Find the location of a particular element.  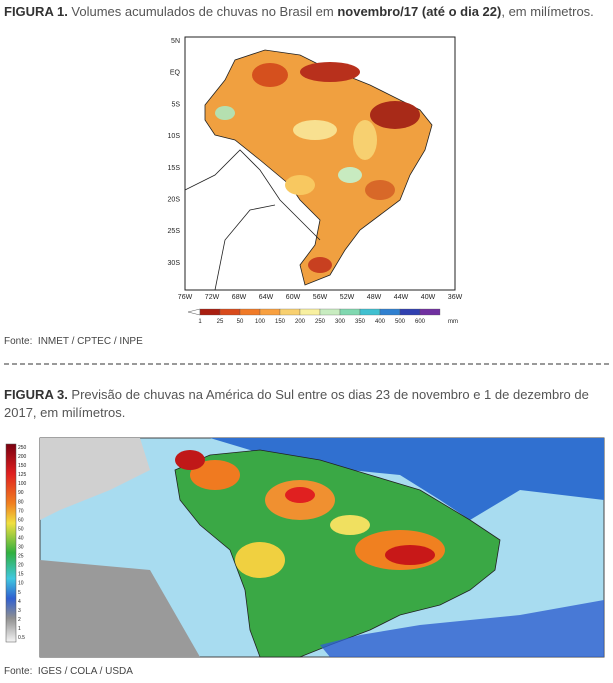

legend-label: 30 is located at coordinates (21, 548).